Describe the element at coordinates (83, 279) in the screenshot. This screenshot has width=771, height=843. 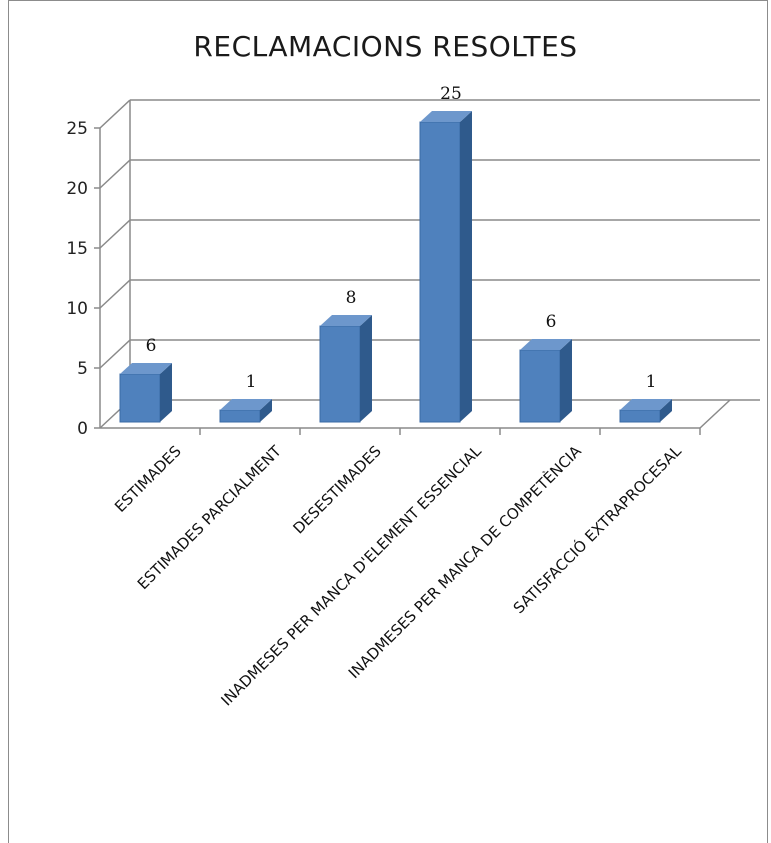
I see `y-tick-labels: 0 5 10 15 20 25` at that location.